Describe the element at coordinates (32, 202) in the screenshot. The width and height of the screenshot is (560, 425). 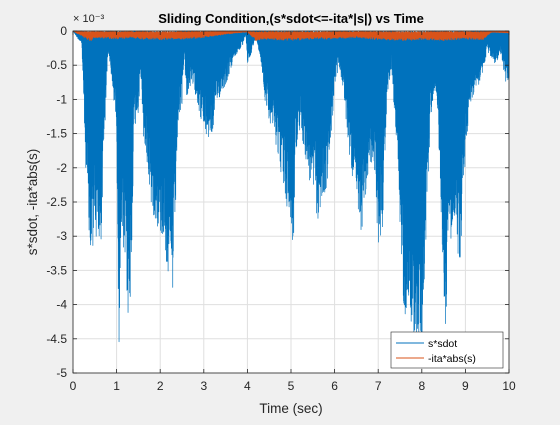
I see `y-axis-label: s*sdot, -ita*abs(s)` at that location.